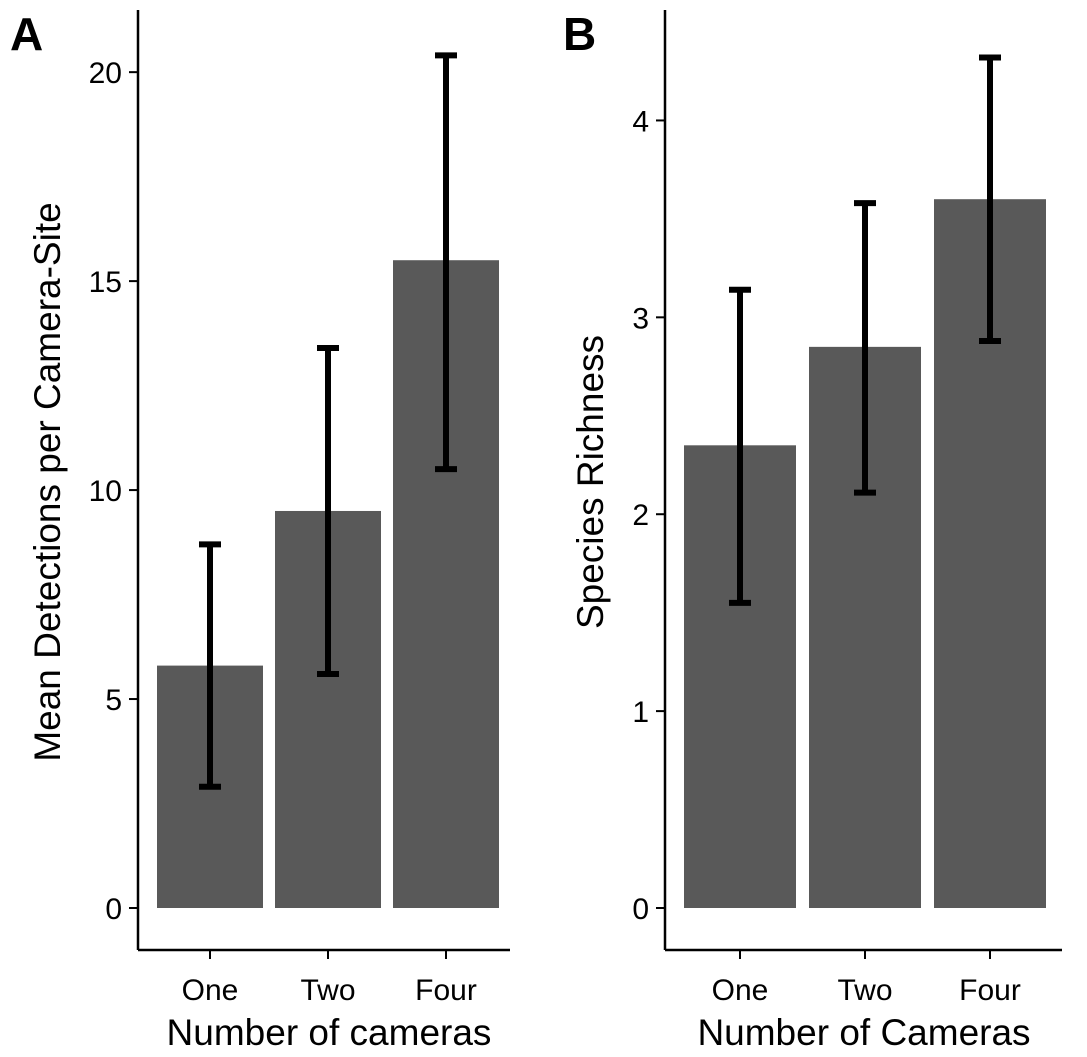  What do you see at coordinates (113, 700) in the screenshot?
I see `panel-a-y-tick-label: 5` at bounding box center [113, 700].